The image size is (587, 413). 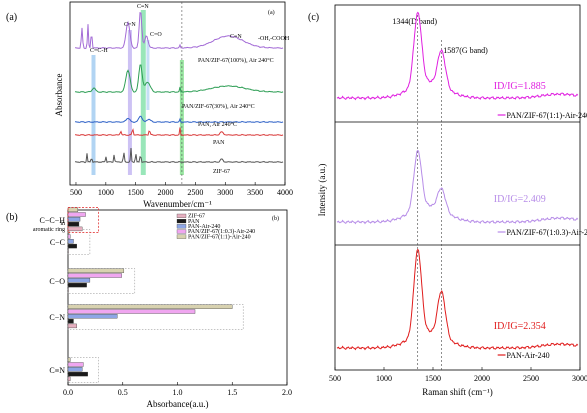 I want to click on category-4: C−C−H, so click(x=53, y=220).